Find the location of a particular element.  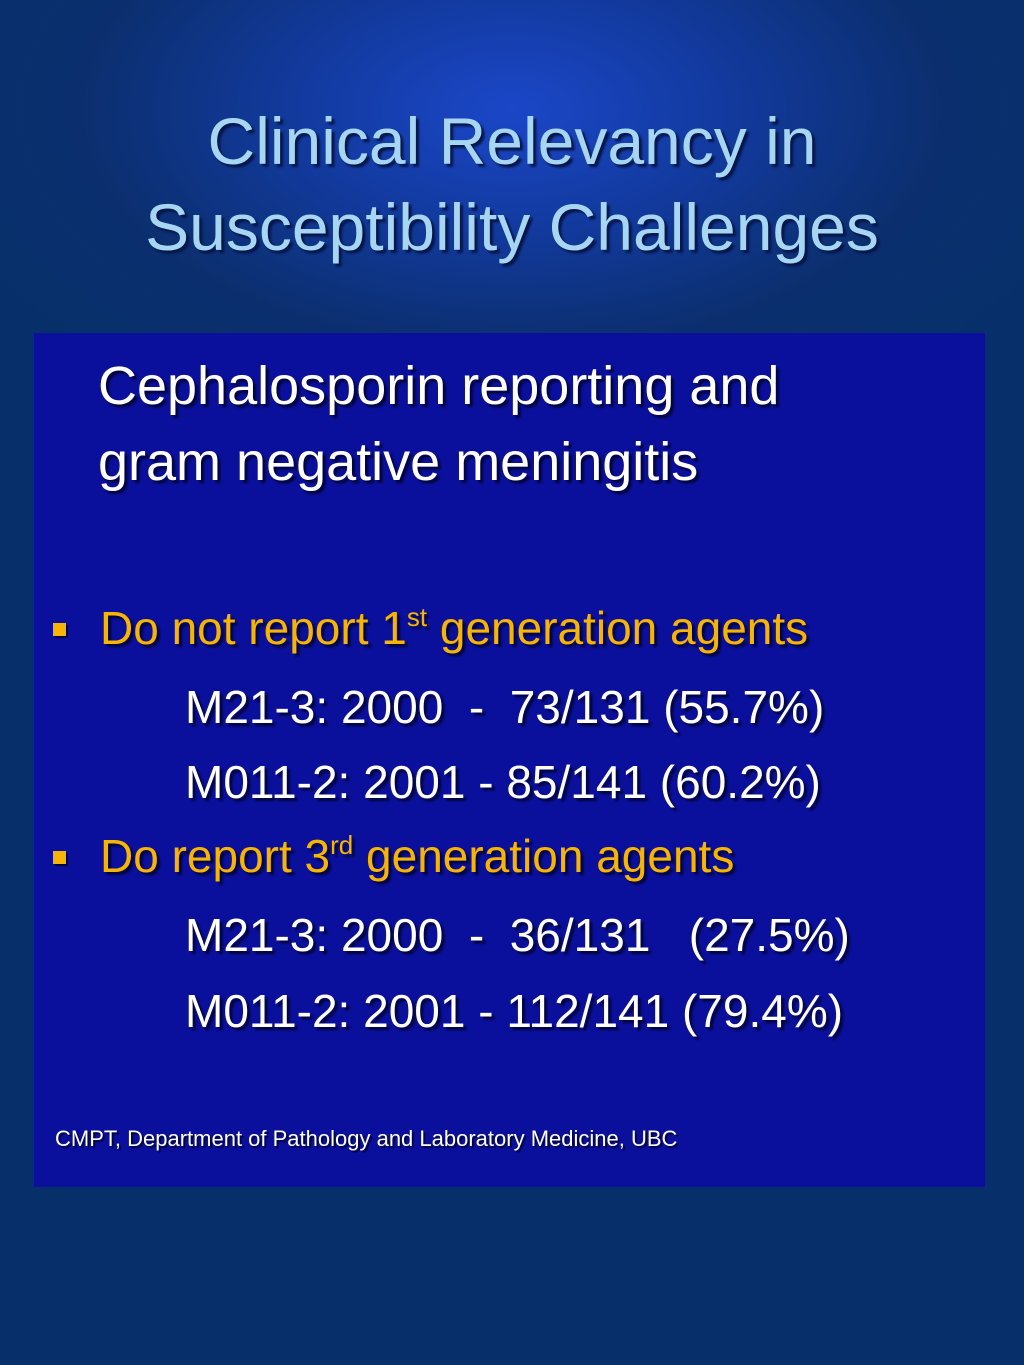

bullet-2-superscript: rd is located at coordinates (342, 845).